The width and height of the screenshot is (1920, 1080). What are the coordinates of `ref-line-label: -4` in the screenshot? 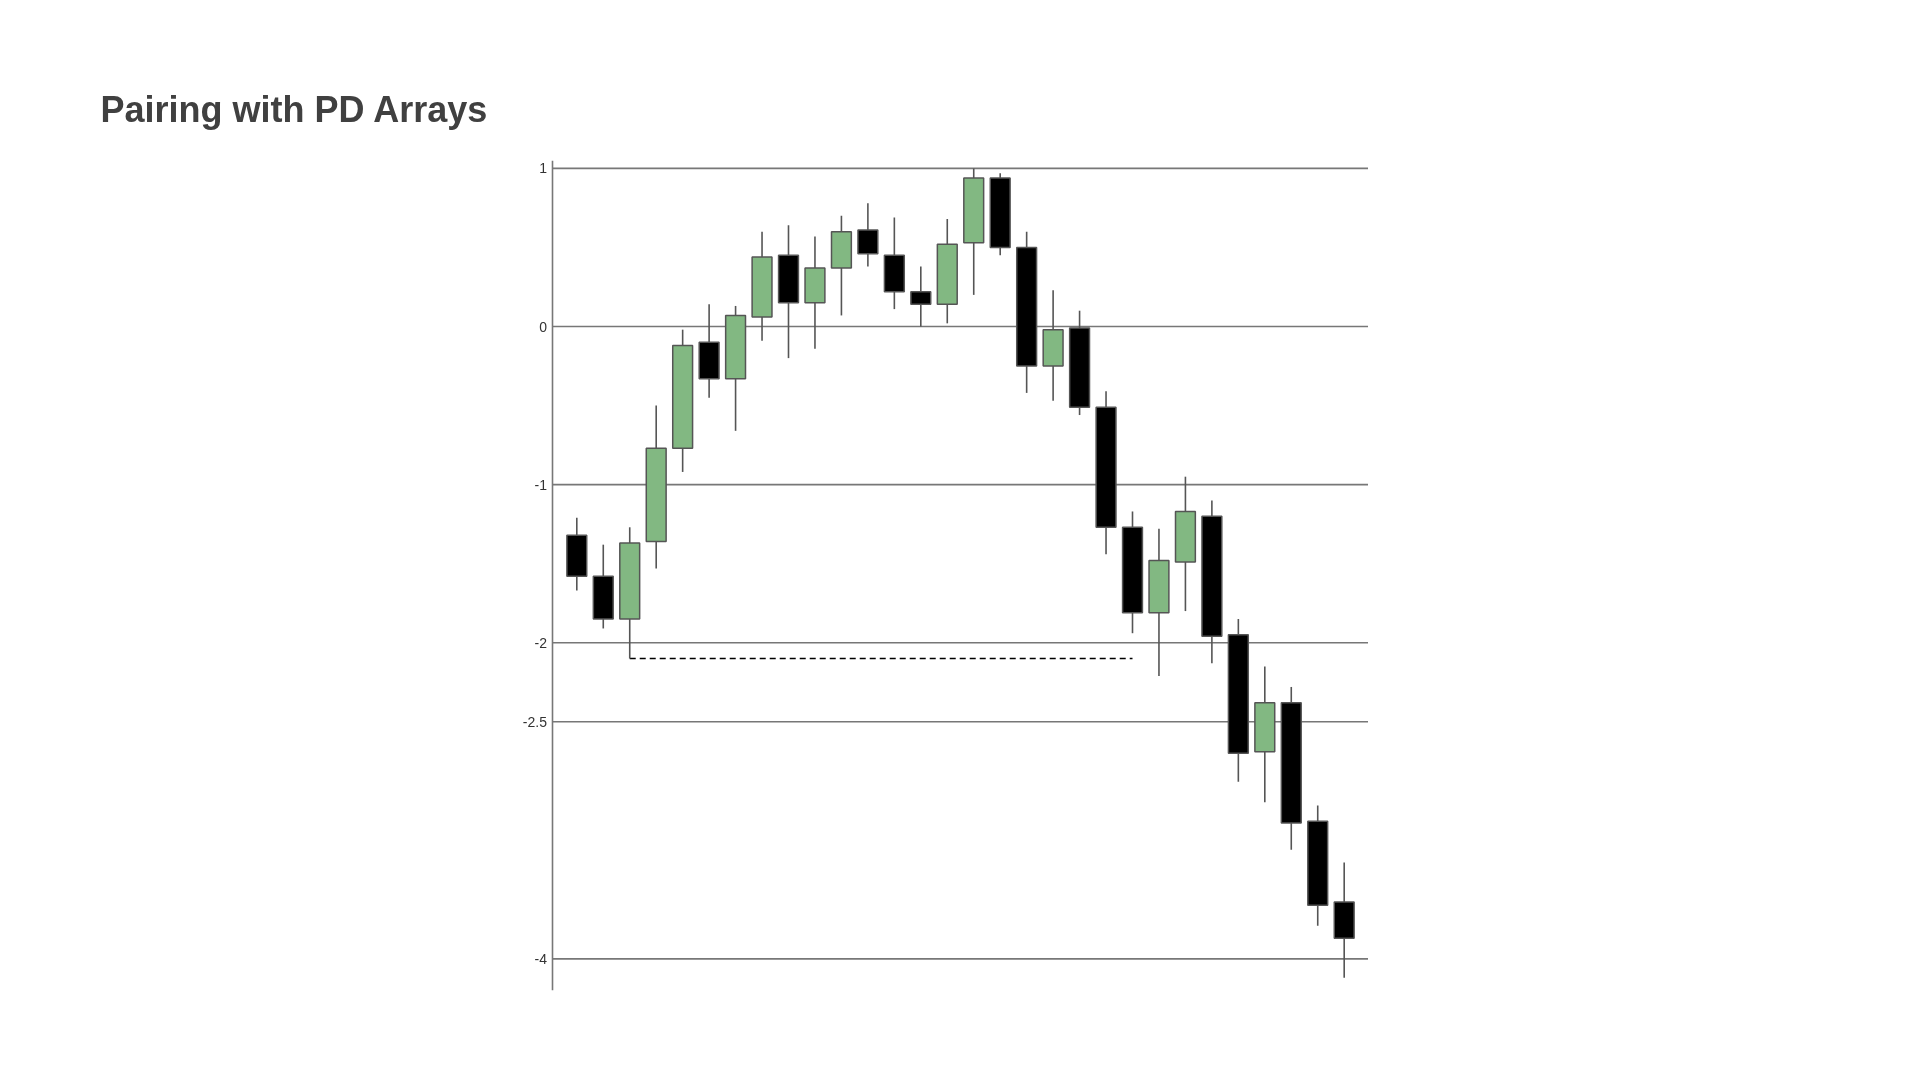 It's located at (541, 958).